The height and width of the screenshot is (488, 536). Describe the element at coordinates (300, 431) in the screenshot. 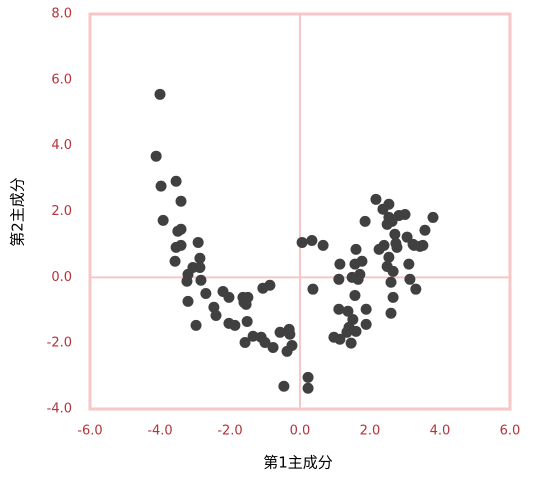

I see `x-tick-label: 0.0` at that location.